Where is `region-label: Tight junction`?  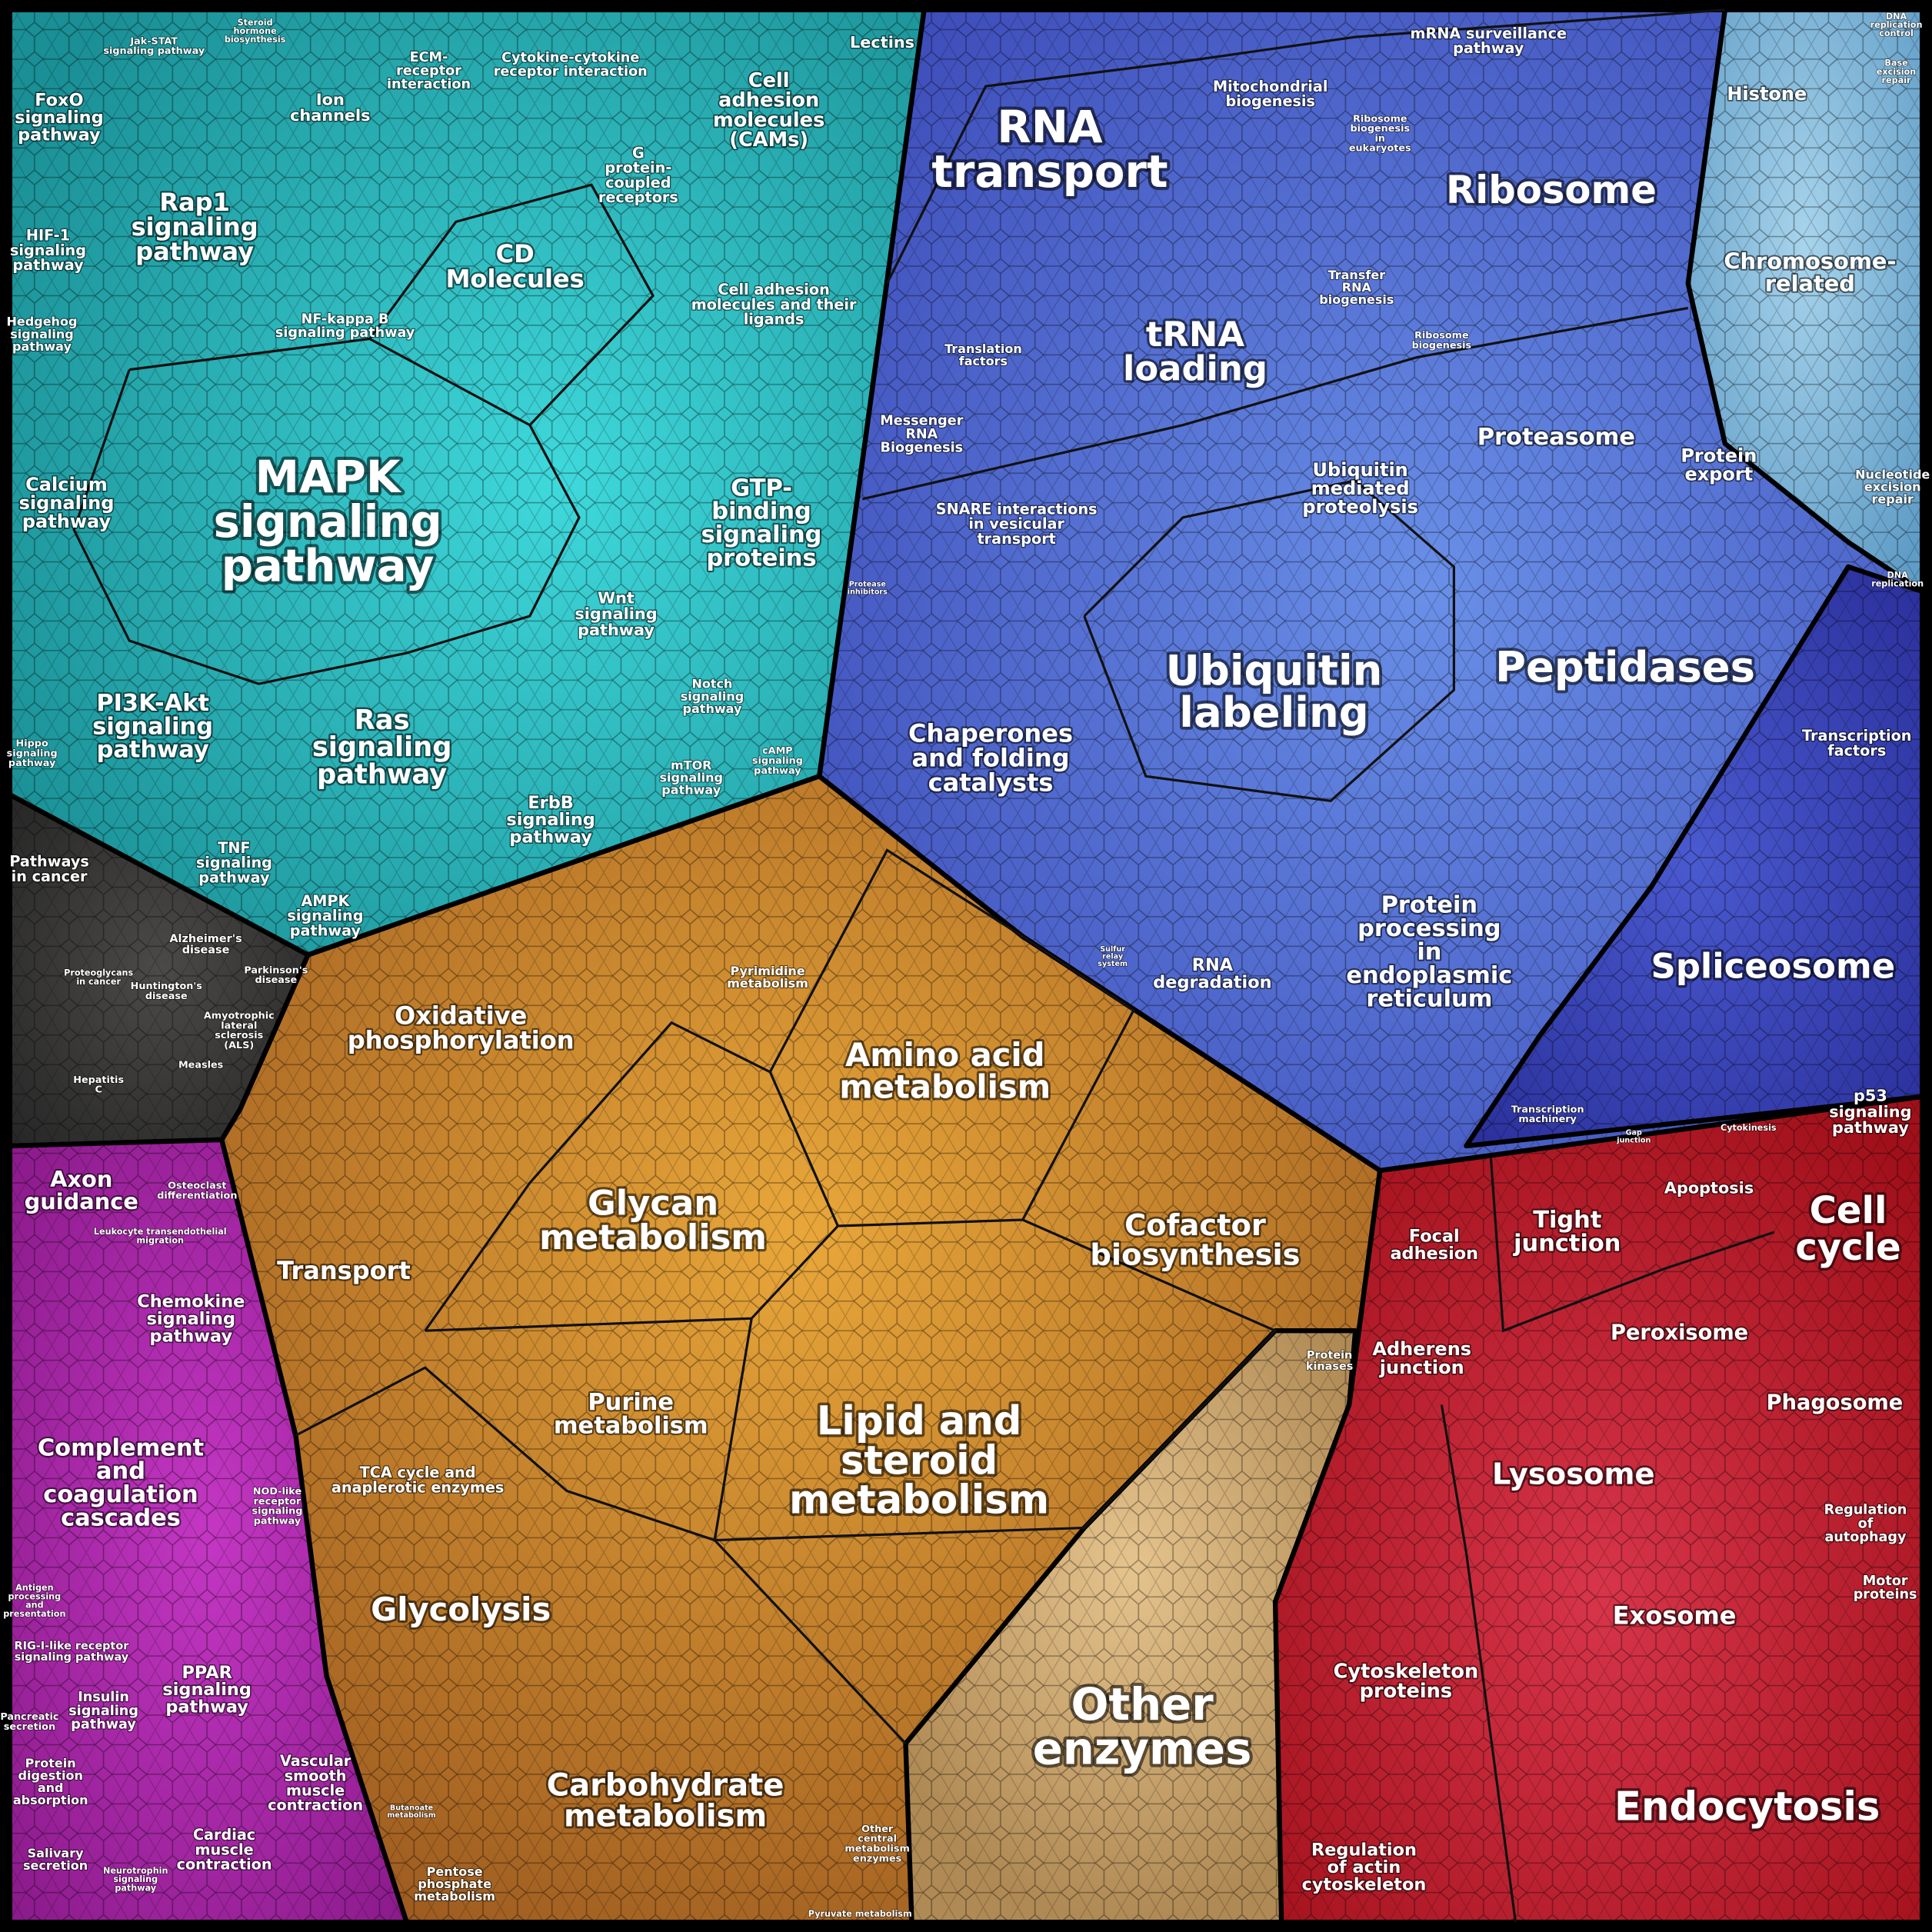 region-label: Tight junction is located at coordinates (1566, 1232).